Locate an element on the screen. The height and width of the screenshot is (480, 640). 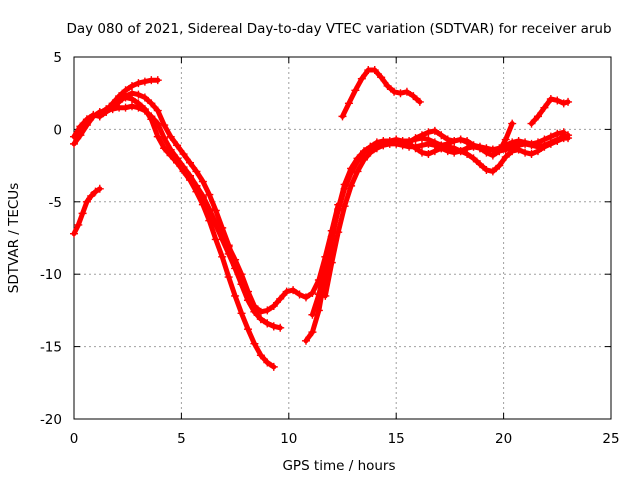
x-tick-label: 15 is located at coordinates (396, 439).